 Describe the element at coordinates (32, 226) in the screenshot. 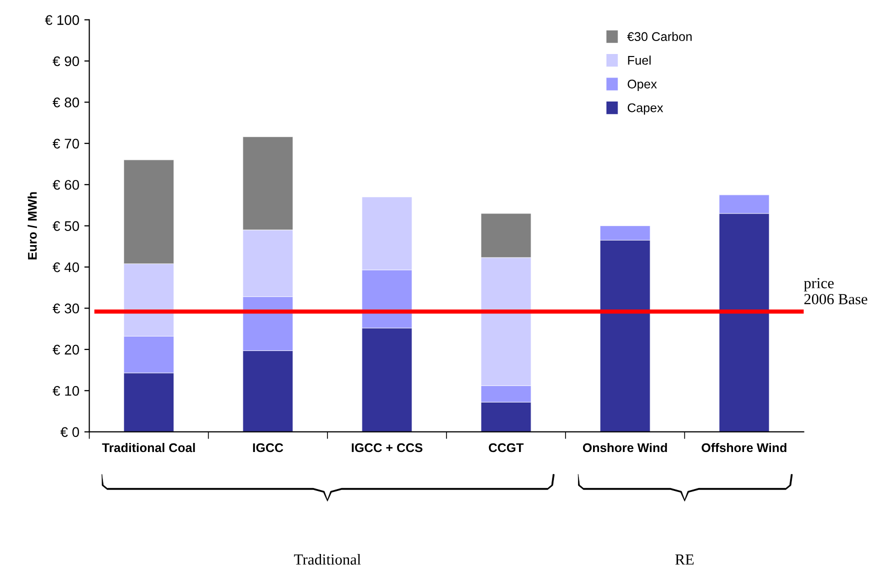

I see `y-axis-title: Euro / MWh` at that location.